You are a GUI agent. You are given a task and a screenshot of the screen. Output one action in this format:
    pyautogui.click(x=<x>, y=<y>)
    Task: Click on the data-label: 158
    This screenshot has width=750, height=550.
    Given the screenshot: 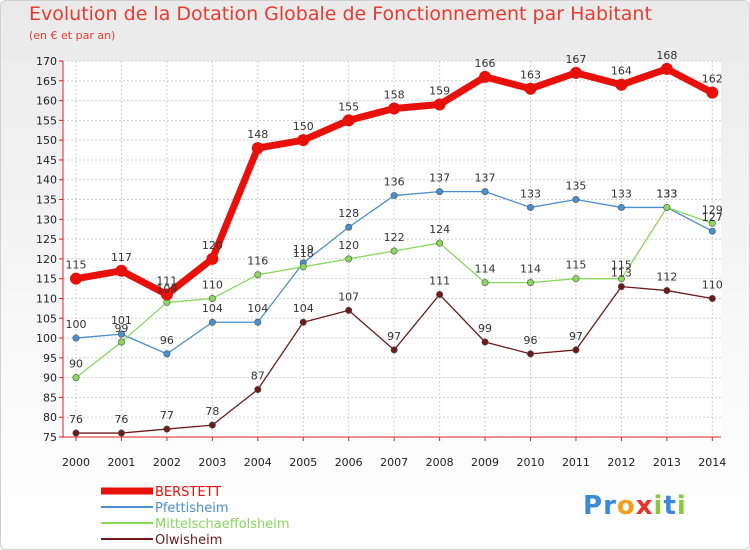 What is the action you would take?
    pyautogui.click(x=394, y=94)
    